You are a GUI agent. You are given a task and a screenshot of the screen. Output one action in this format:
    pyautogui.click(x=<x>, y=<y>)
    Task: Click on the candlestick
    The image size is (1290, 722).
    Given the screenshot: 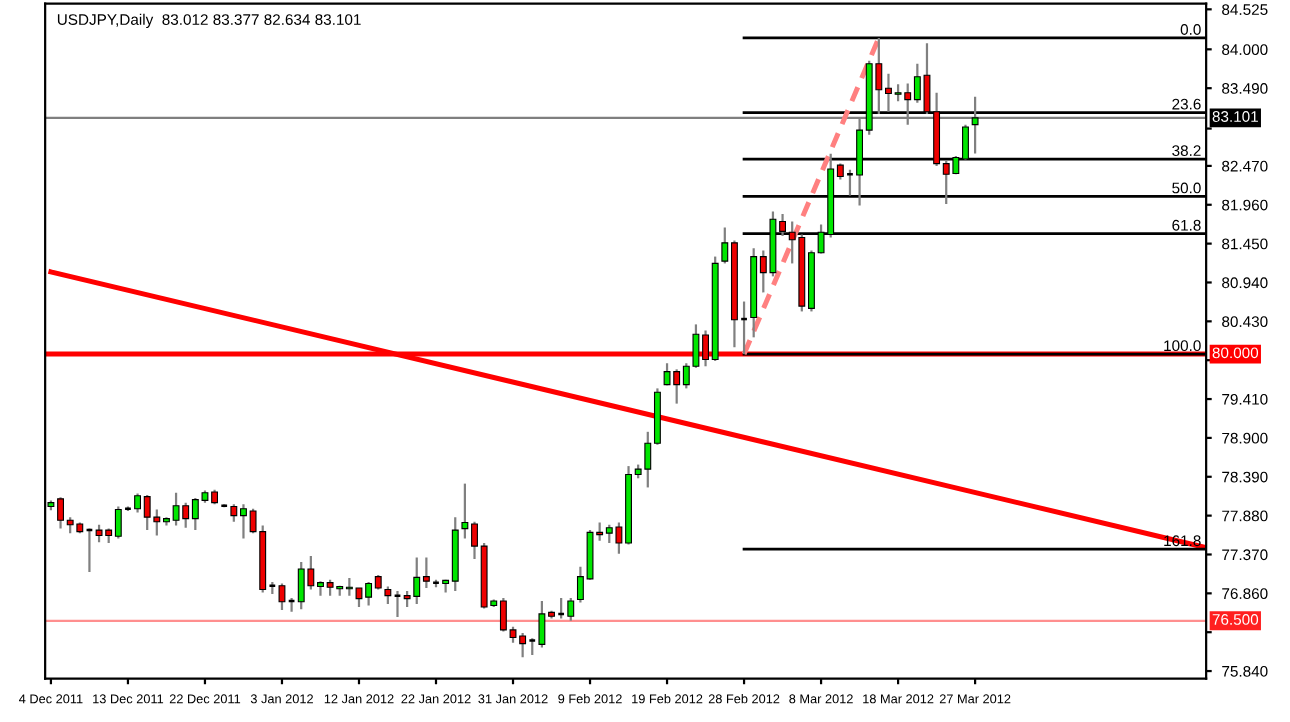 What is the action you would take?
    pyautogui.click(x=397, y=604)
    